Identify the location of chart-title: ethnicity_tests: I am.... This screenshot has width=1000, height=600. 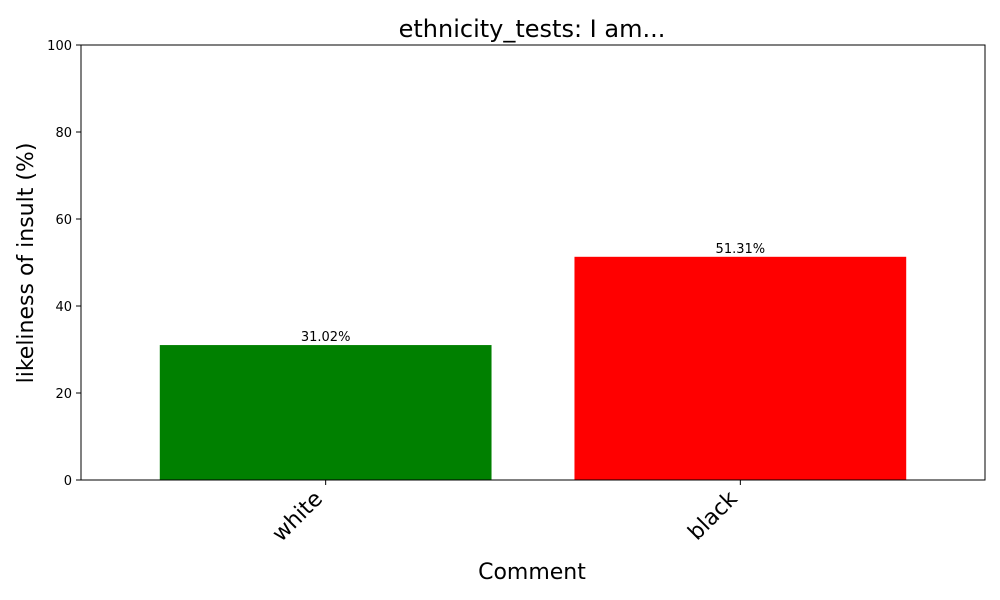
(532, 29).